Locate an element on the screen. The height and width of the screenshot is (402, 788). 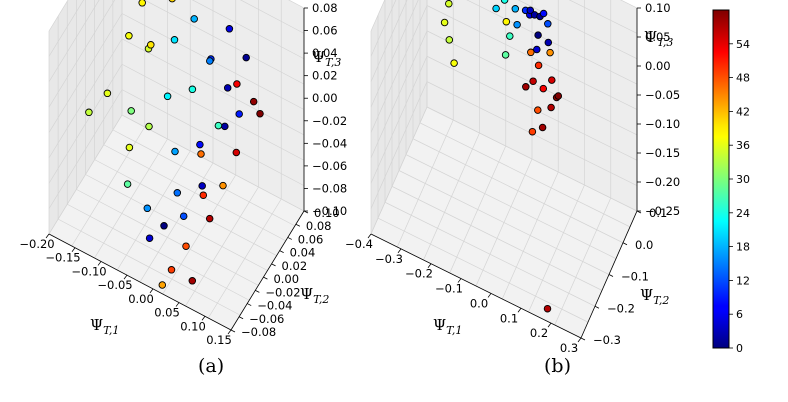
subplot-a-z-tick-label: −0.04 is located at coordinates (329, 143).